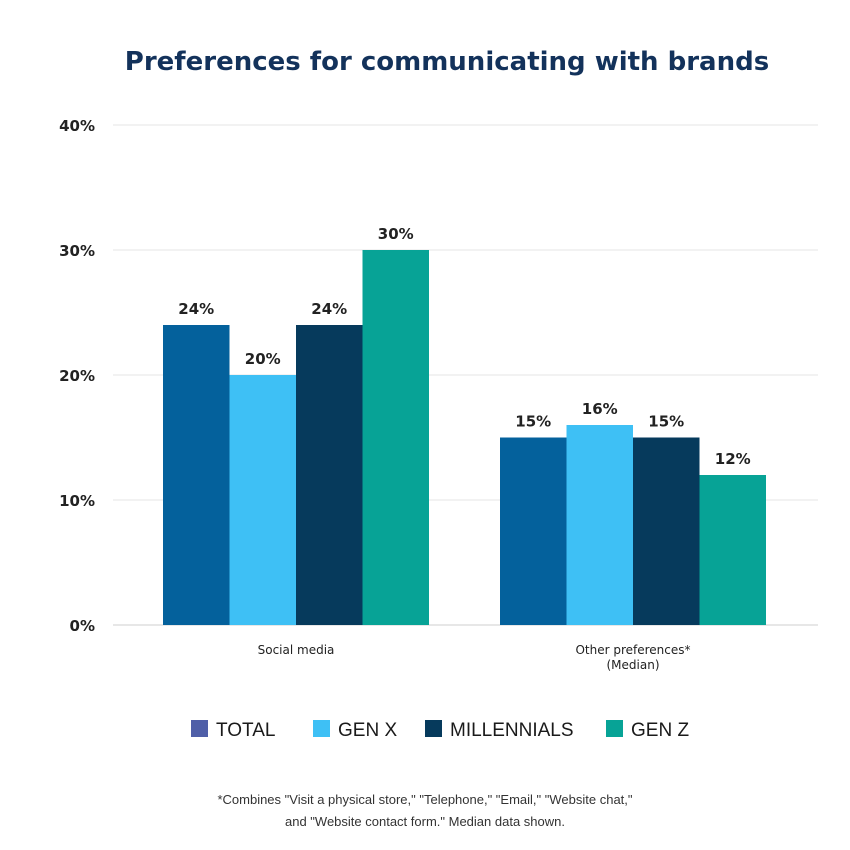  I want to click on y-tick-label: 0%, so click(82, 626).